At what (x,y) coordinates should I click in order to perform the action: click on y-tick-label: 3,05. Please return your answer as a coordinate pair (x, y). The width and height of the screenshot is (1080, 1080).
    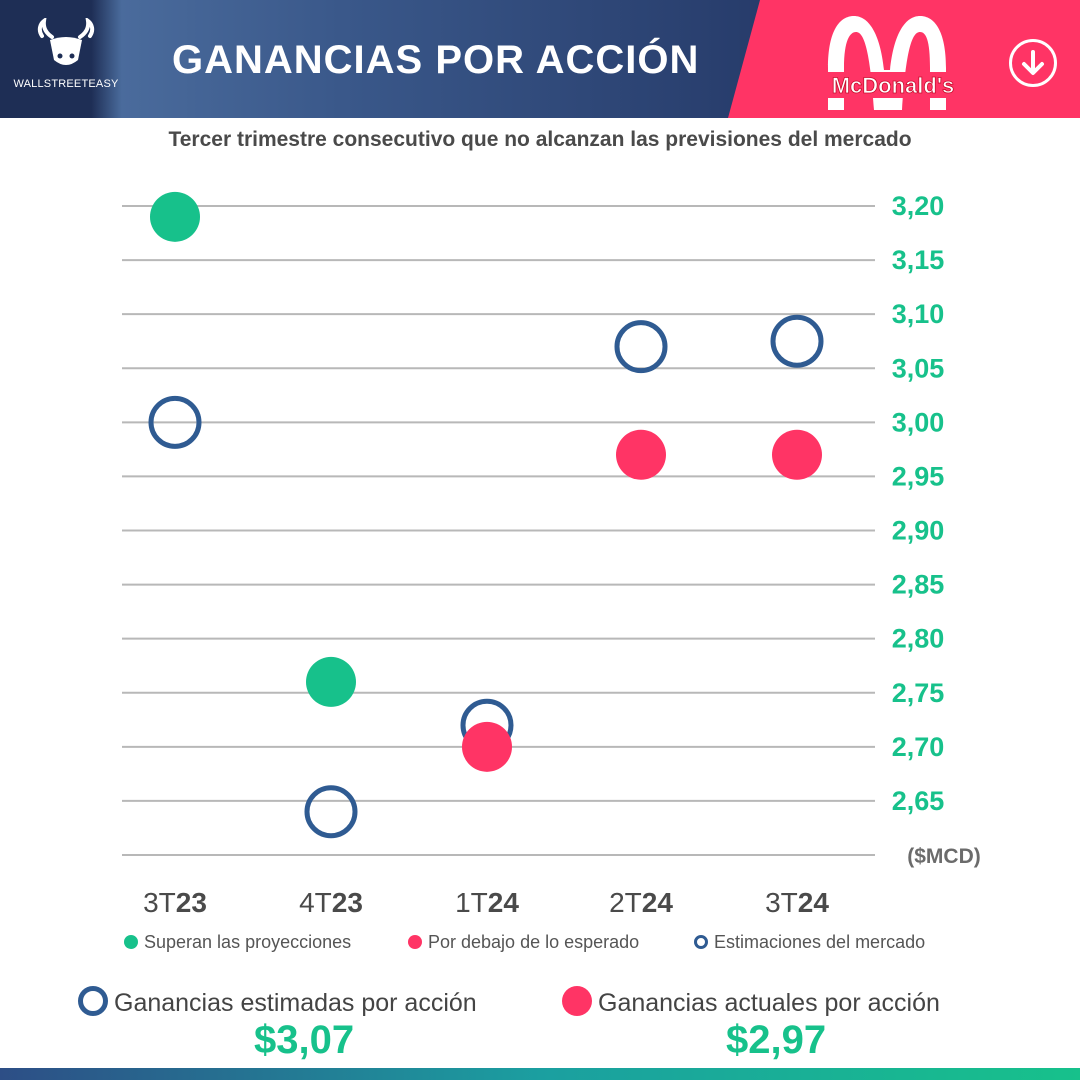
    Looking at the image, I should click on (918, 368).